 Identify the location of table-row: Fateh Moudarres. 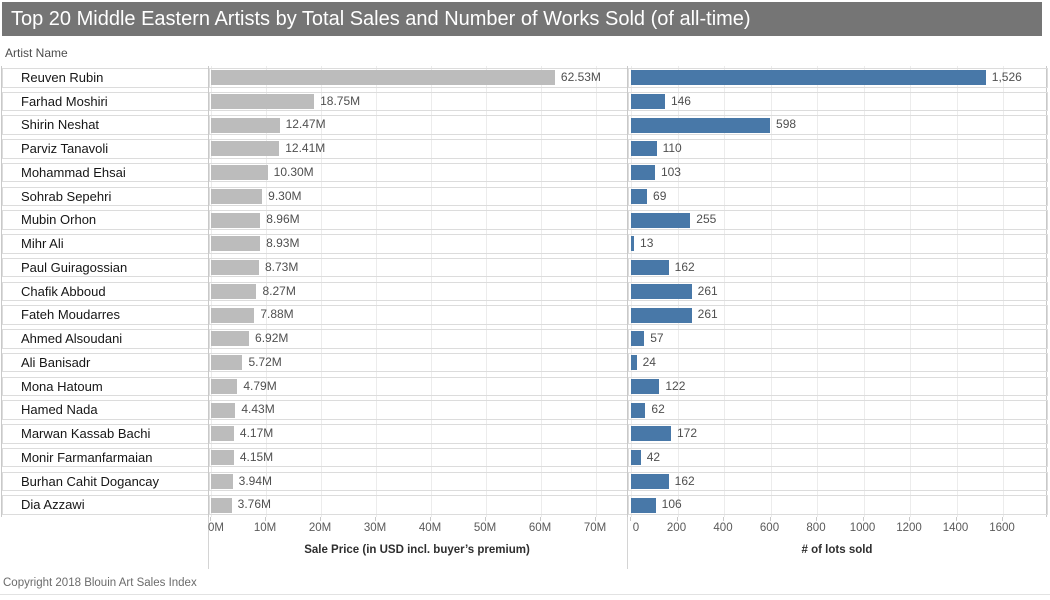
(105, 315).